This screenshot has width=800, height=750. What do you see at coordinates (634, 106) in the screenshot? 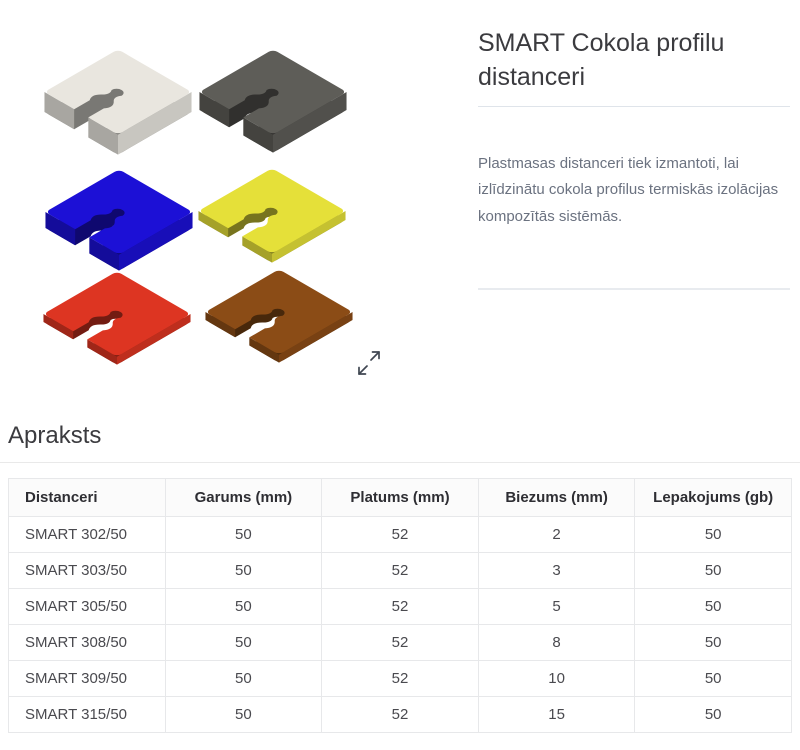
I see `title-divider` at bounding box center [634, 106].